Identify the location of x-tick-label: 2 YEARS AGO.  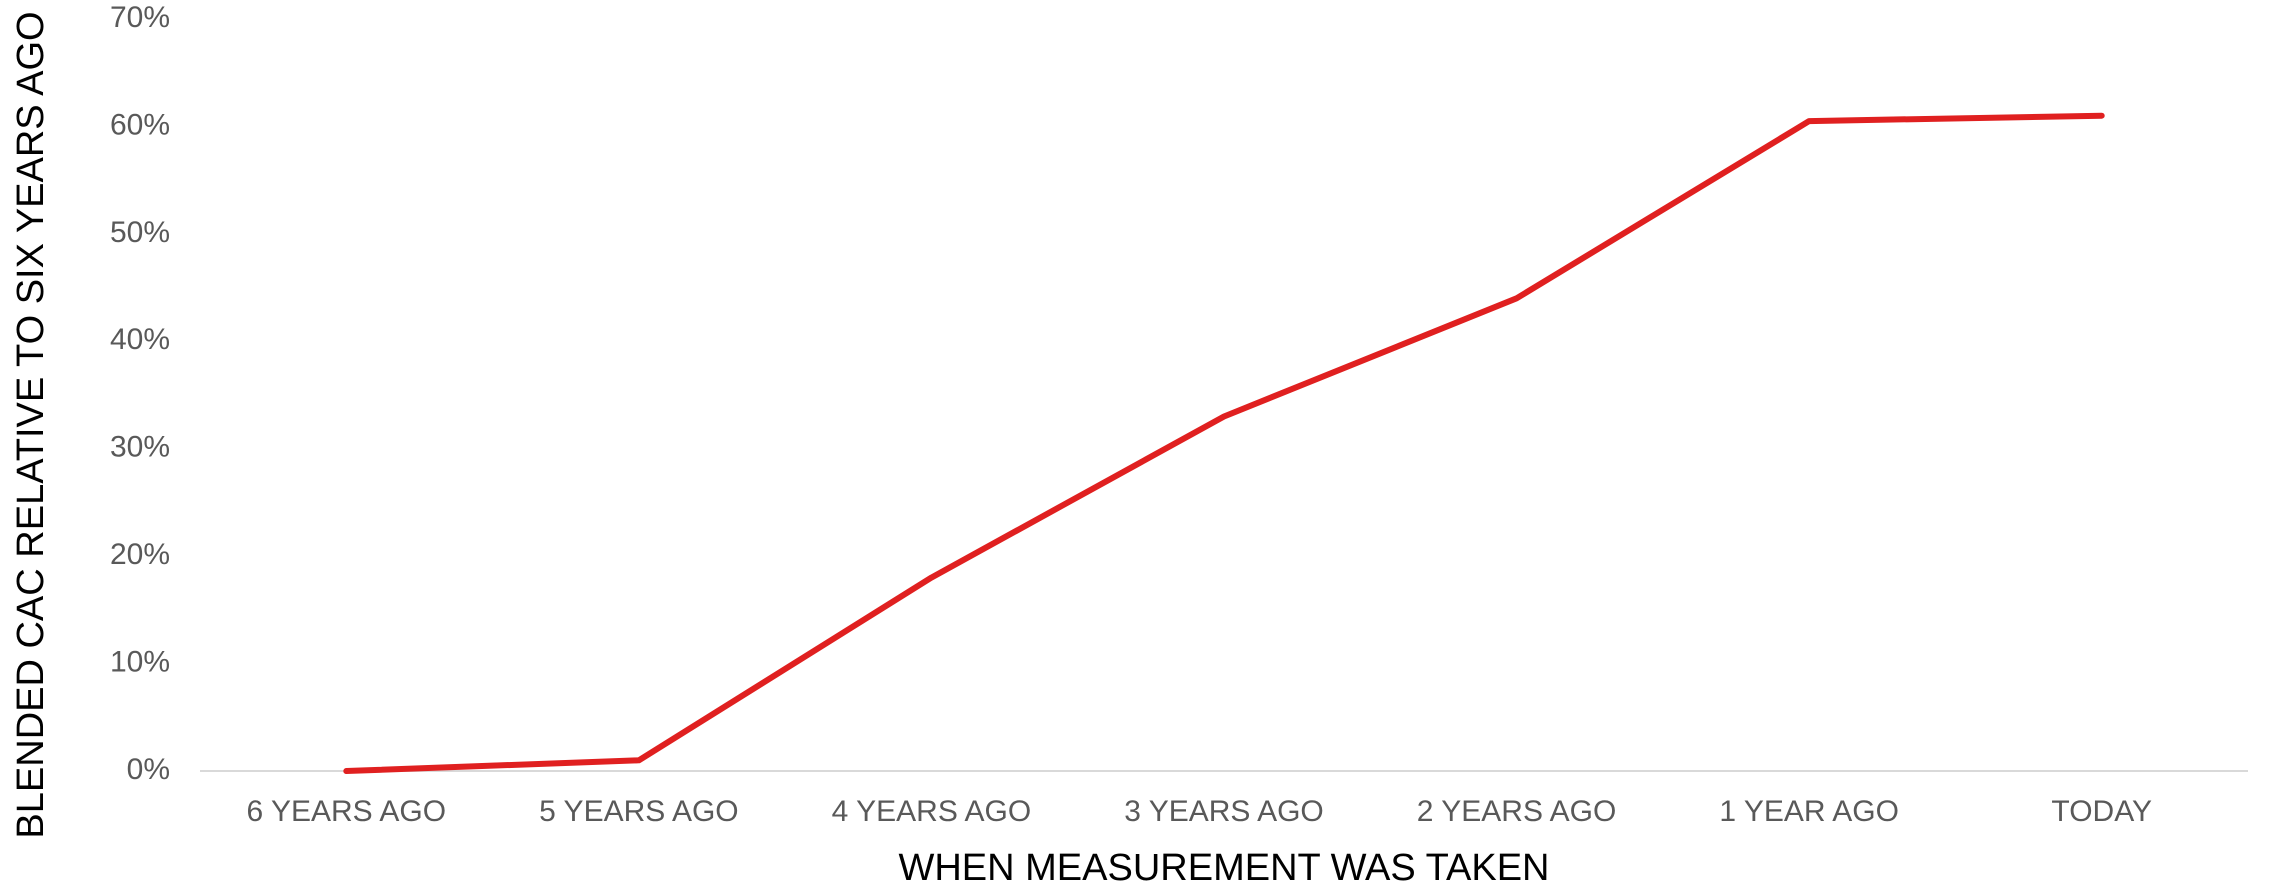
(1517, 811).